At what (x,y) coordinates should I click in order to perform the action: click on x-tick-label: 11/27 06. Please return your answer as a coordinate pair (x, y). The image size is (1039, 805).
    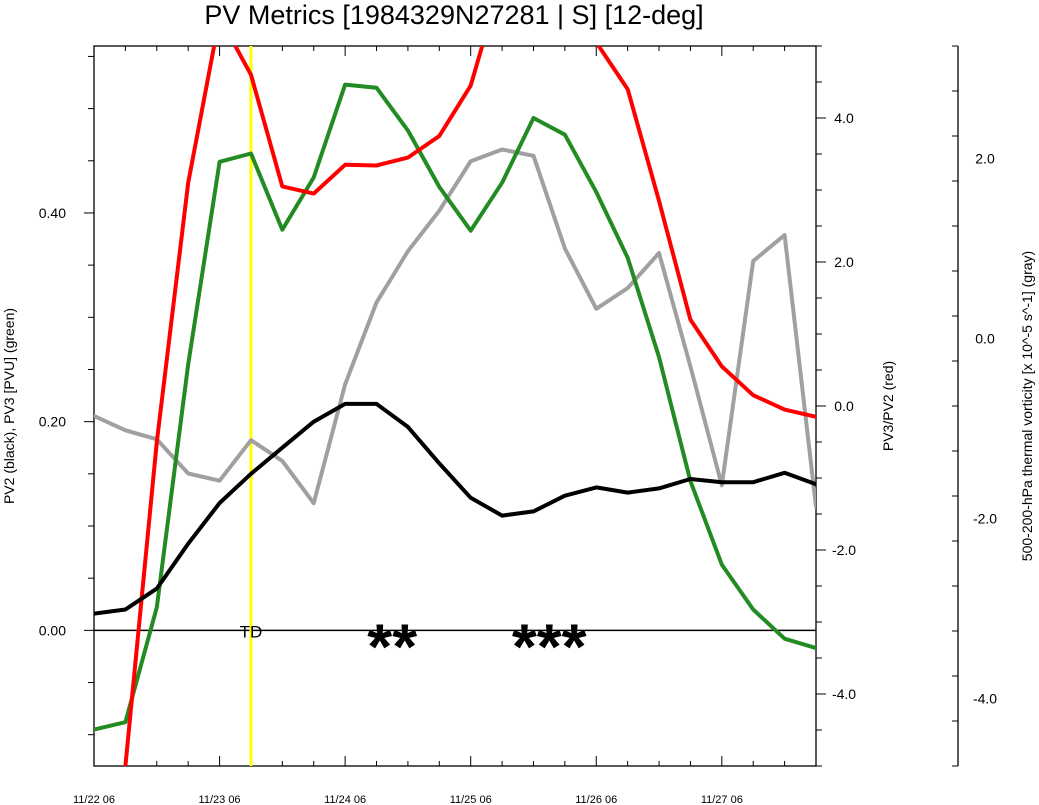
    Looking at the image, I should click on (722, 799).